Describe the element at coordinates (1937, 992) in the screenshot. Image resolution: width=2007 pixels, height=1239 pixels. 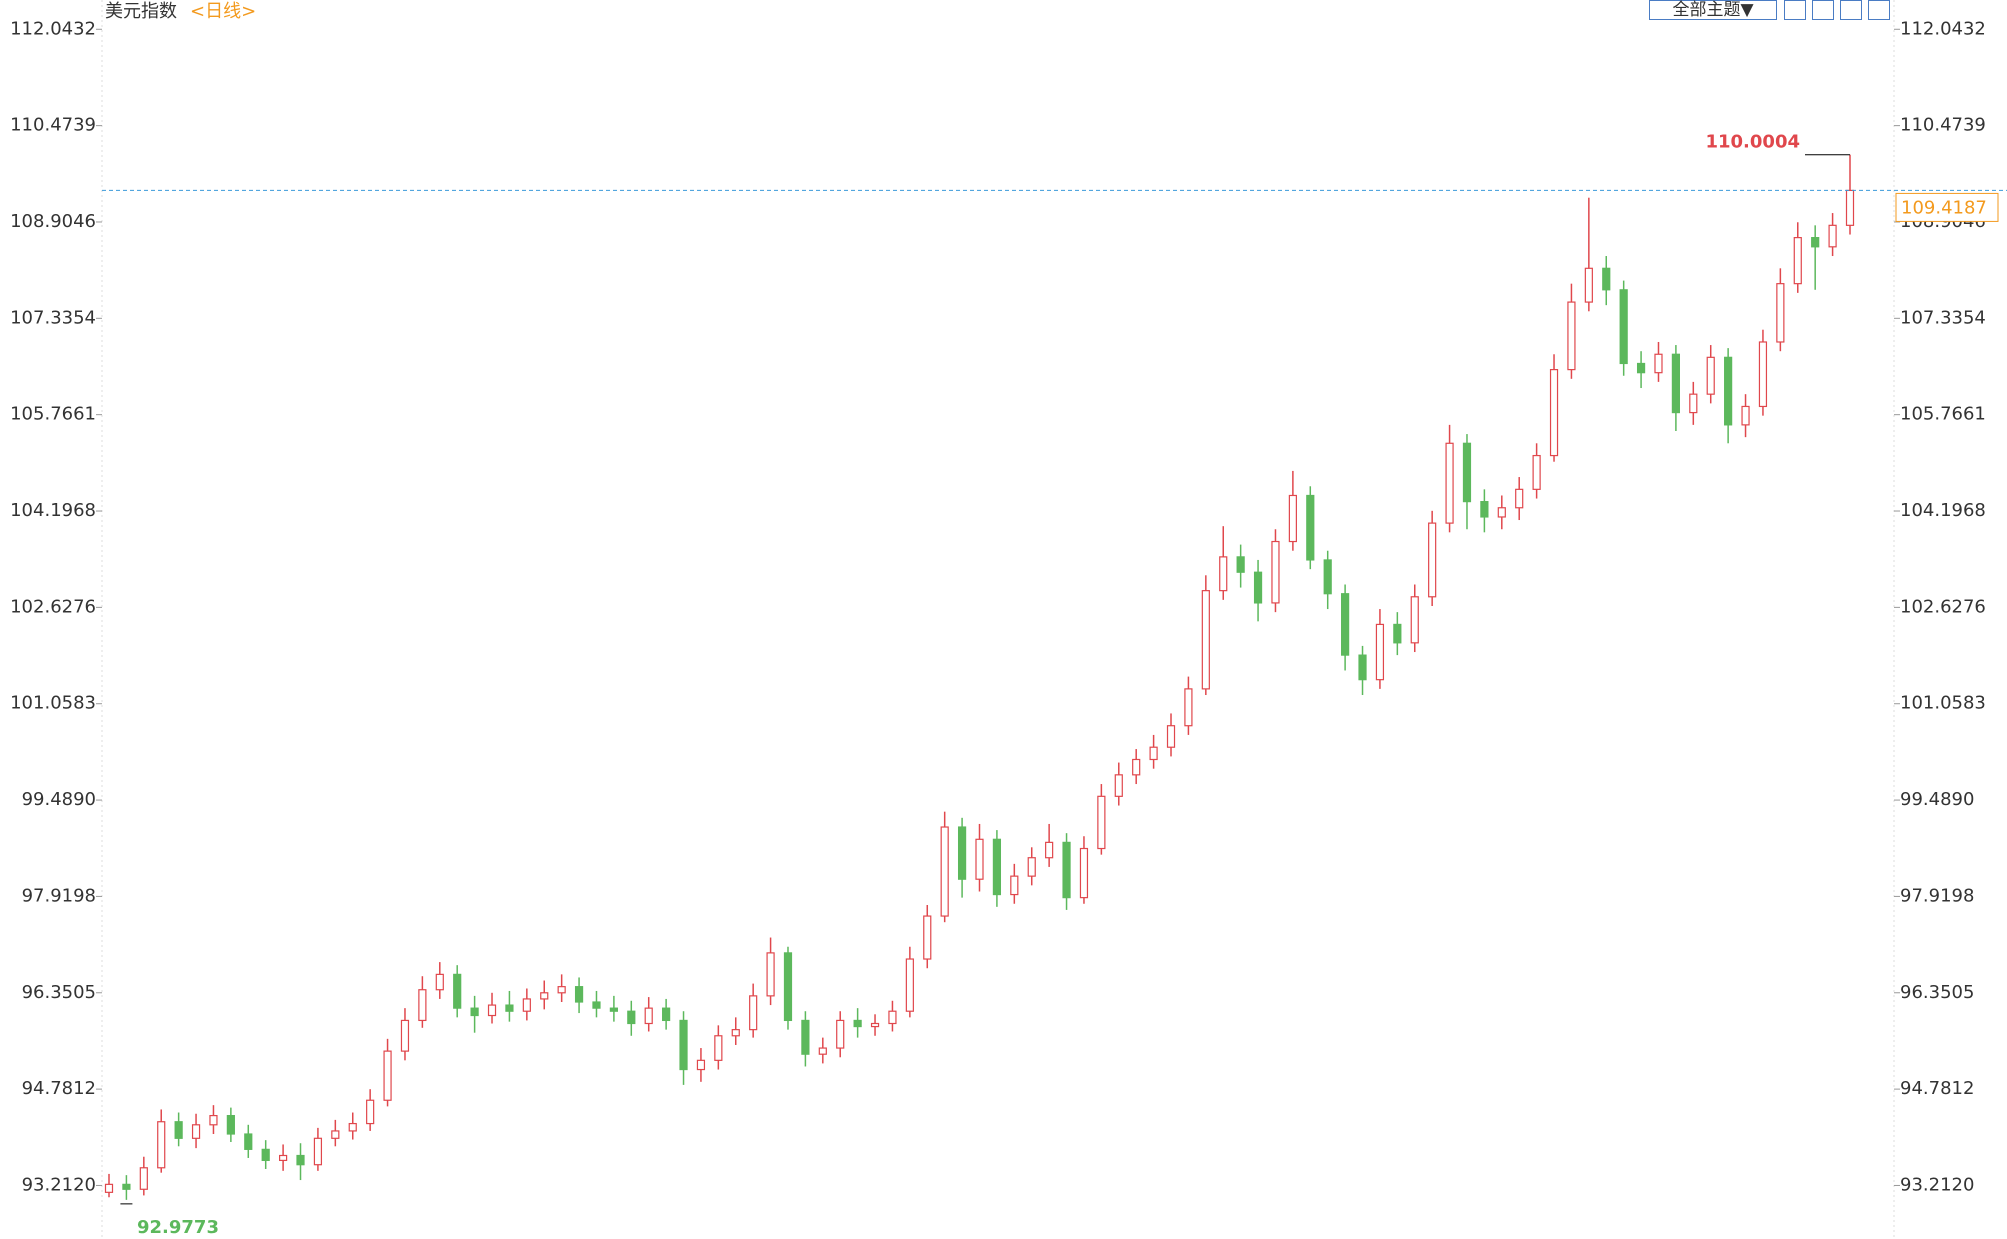
I see `y2-tick-label: 96.3505` at that location.